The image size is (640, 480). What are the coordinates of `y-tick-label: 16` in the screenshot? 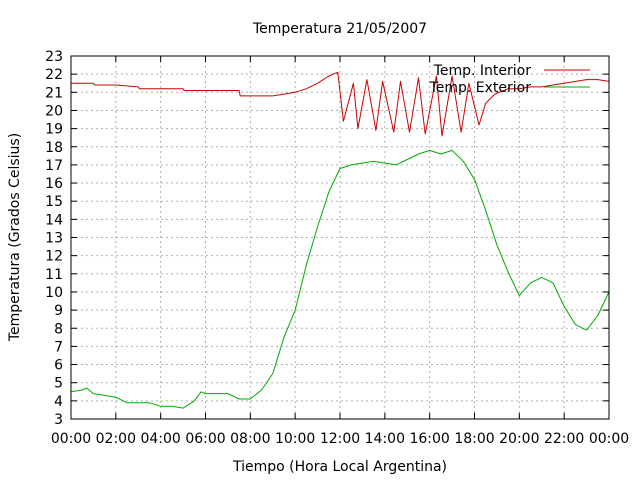 It's located at (54, 184).